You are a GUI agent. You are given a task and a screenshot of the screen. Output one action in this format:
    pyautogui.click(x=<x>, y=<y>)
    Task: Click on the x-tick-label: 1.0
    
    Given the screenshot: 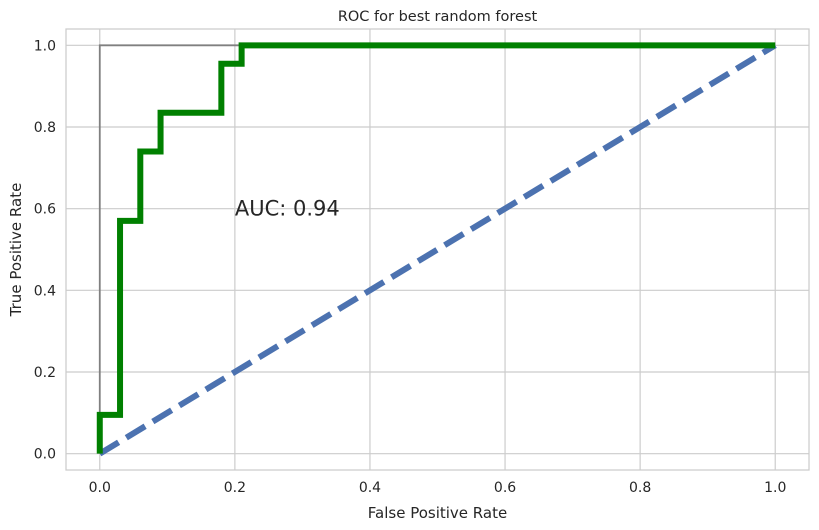 What is the action you would take?
    pyautogui.click(x=775, y=488)
    